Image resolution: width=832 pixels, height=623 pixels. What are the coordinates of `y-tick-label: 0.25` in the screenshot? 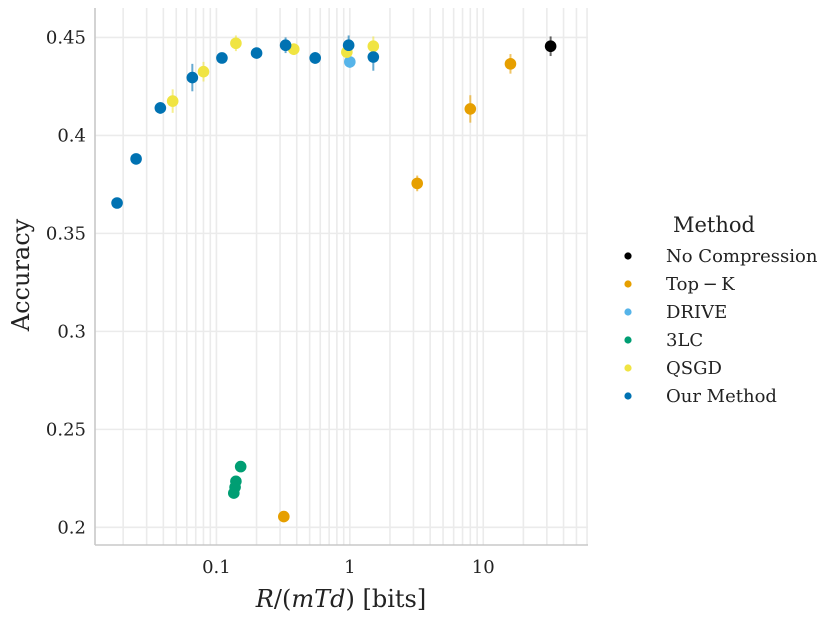 It's located at (66, 429).